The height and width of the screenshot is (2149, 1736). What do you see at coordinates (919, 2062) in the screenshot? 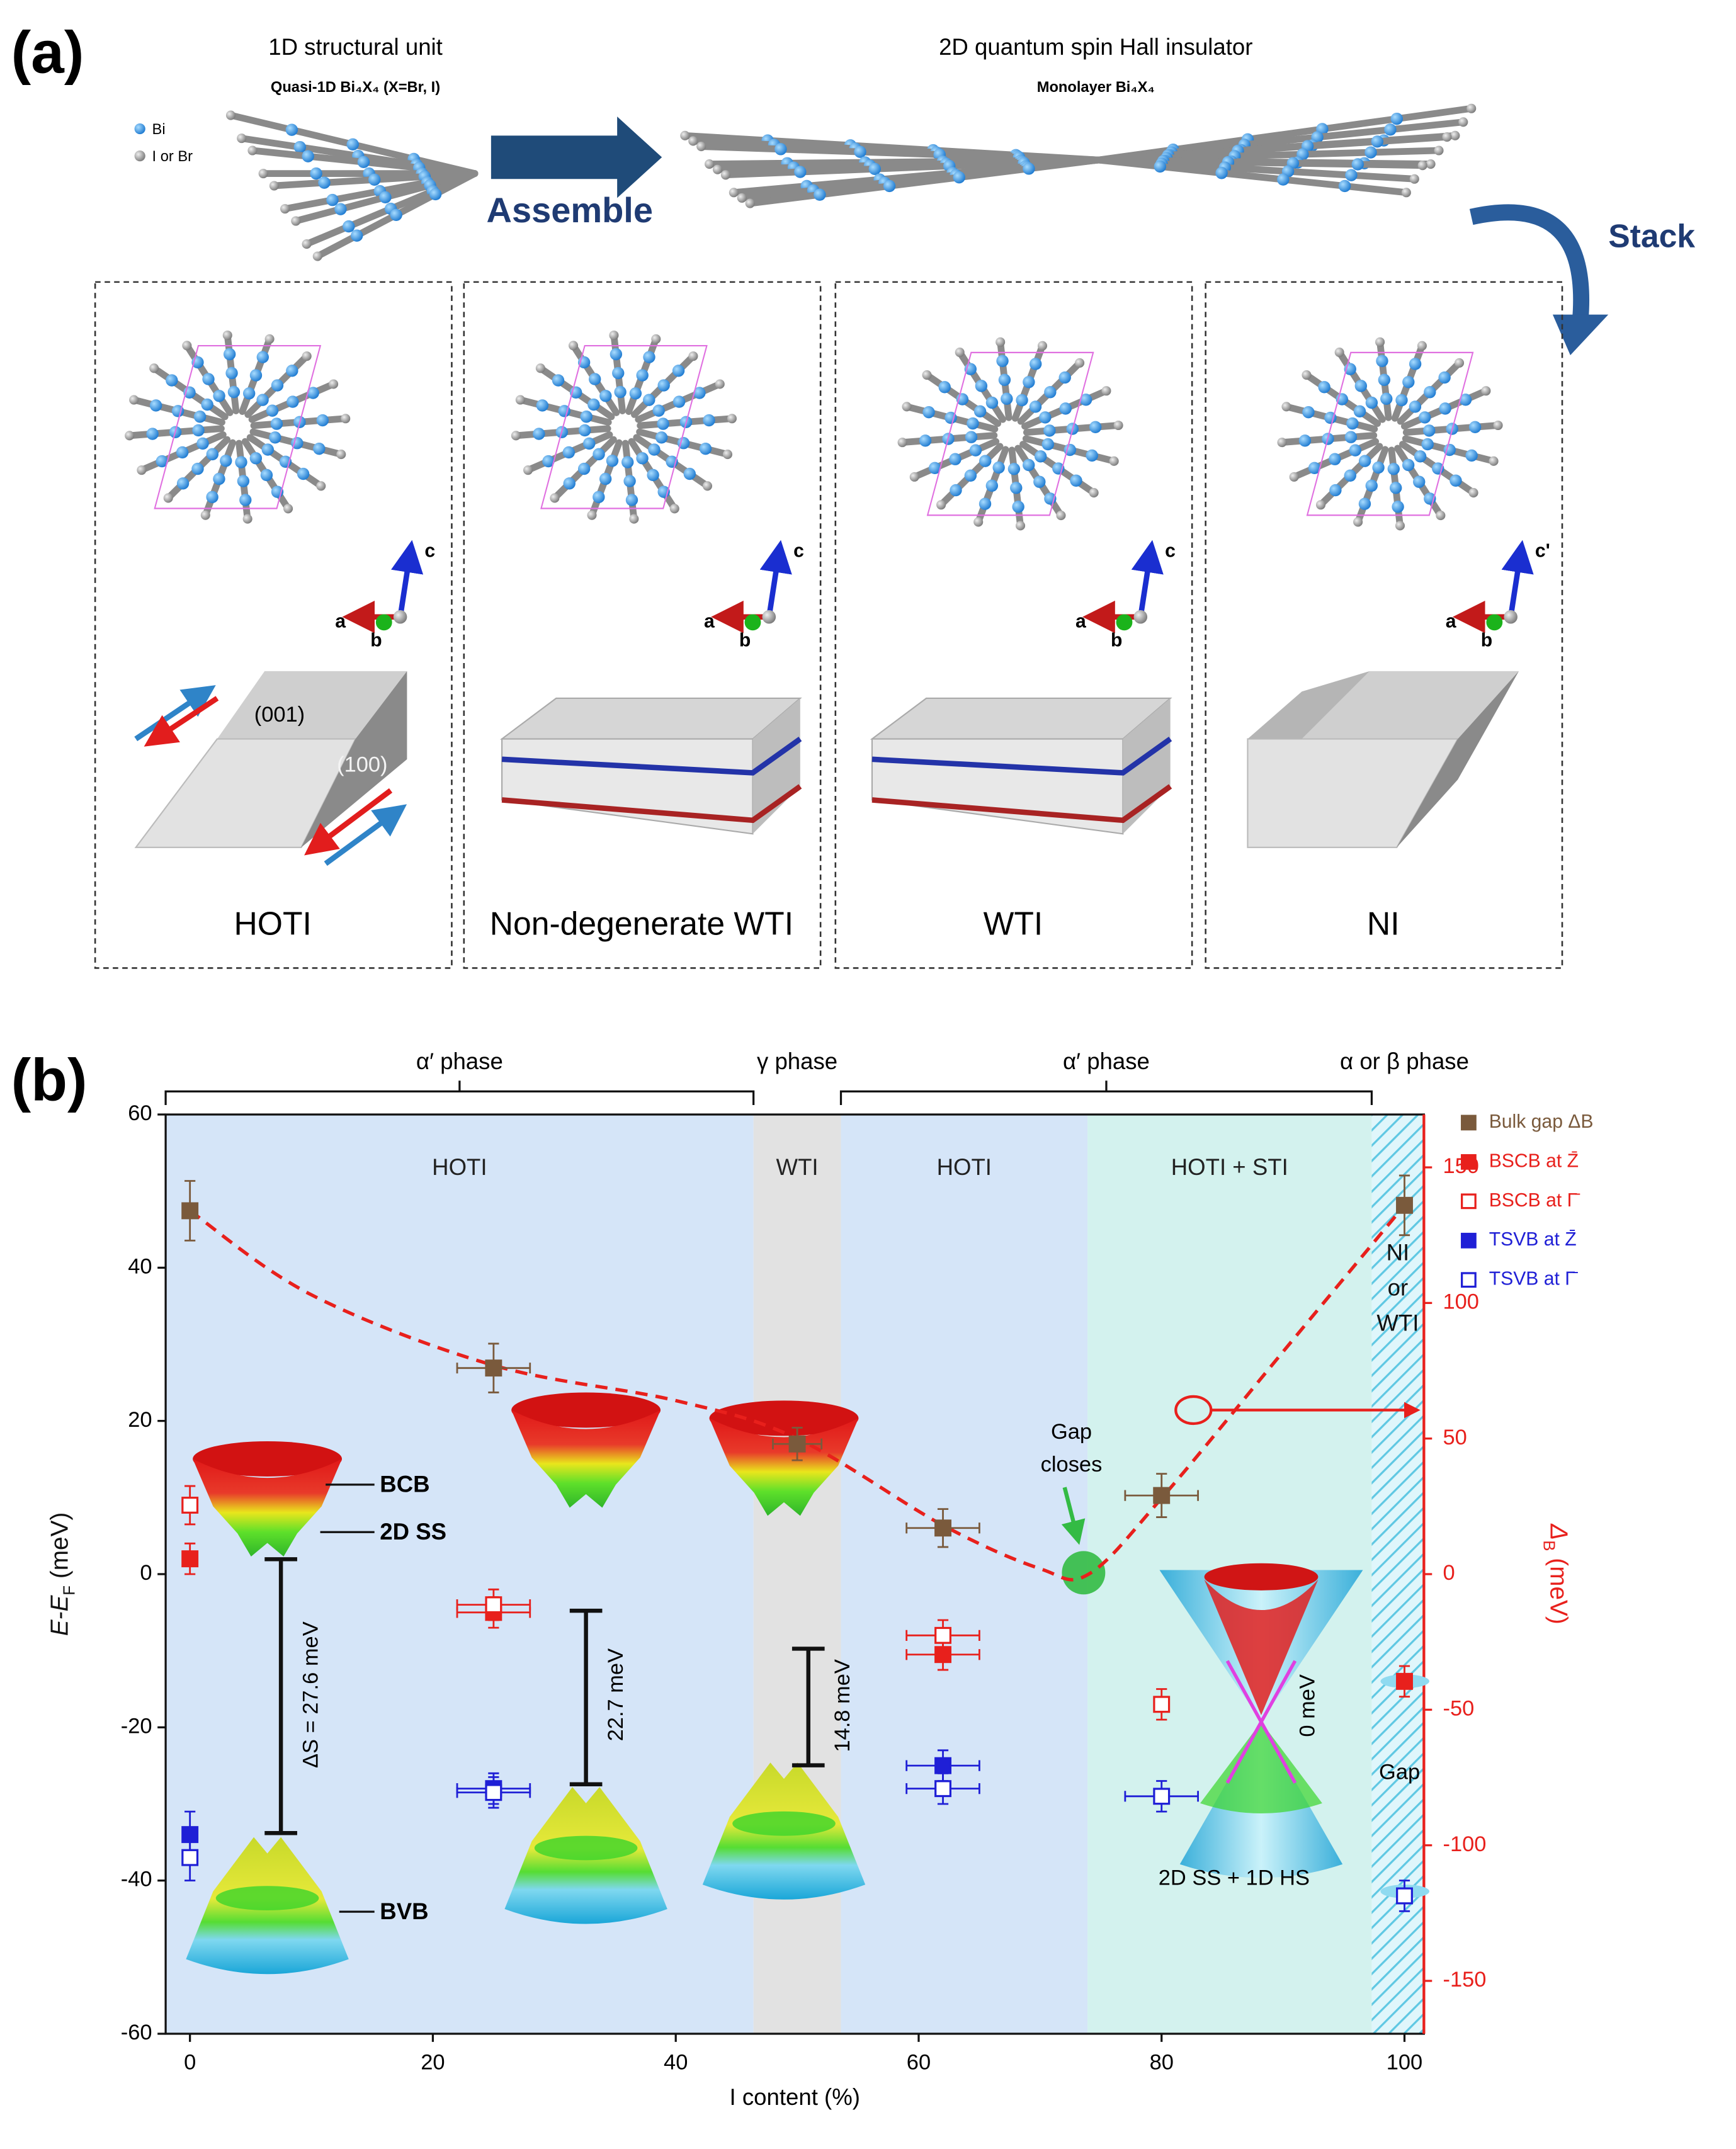
I see `x-tick-label: 60` at bounding box center [919, 2062].